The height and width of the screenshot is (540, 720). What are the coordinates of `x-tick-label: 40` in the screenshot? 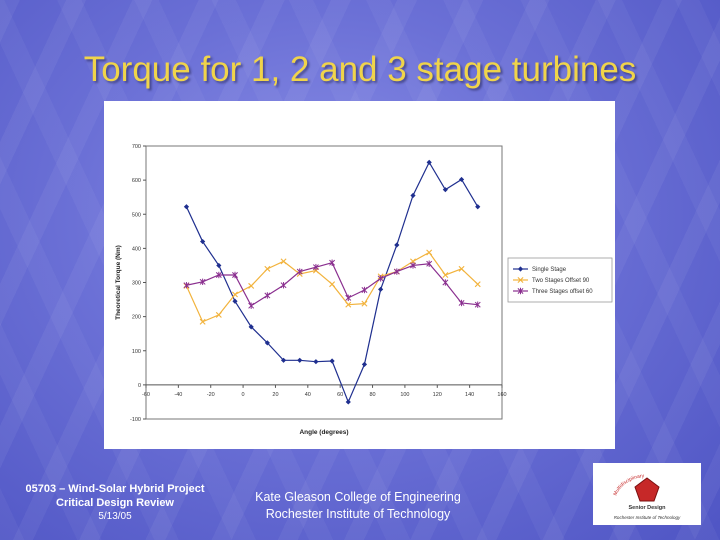 It's located at (308, 395).